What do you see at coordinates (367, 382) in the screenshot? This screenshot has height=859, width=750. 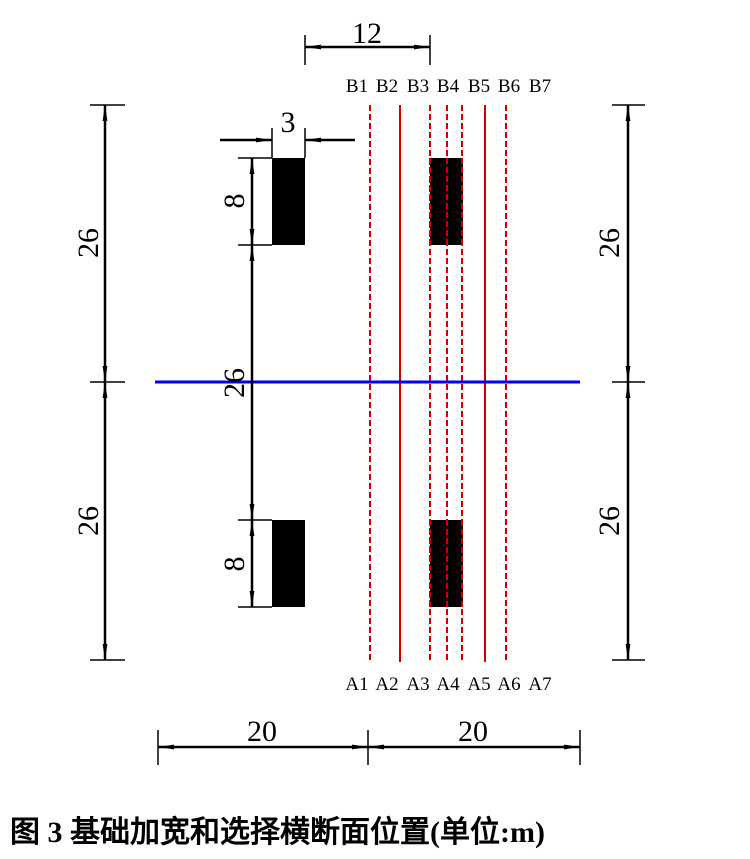 I see `foundations` at bounding box center [367, 382].